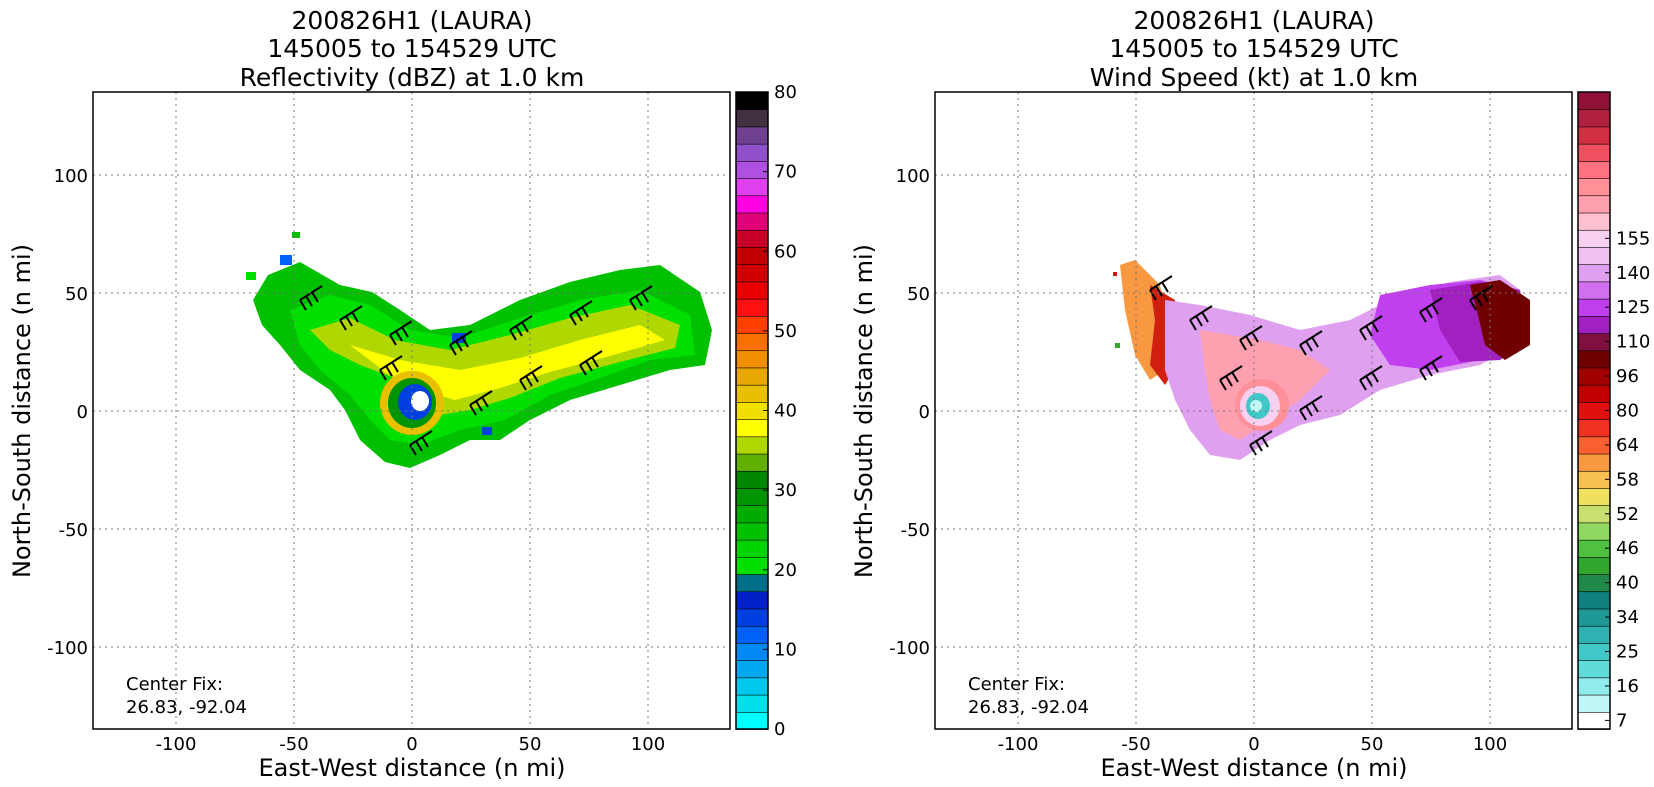  Describe the element at coordinates (293, 744) in the screenshot. I see `x-tick-label: -50` at that location.